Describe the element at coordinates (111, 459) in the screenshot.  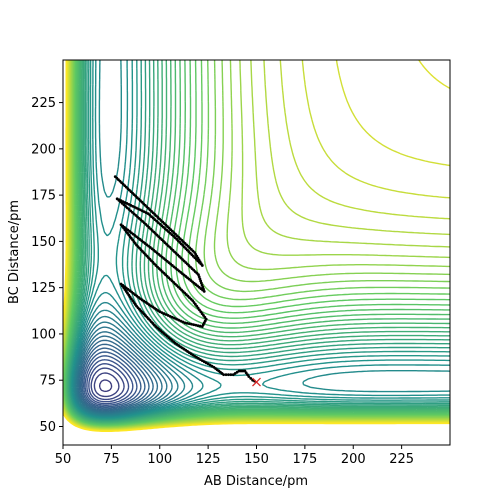
I see `x-tick-label: 75` at that location.